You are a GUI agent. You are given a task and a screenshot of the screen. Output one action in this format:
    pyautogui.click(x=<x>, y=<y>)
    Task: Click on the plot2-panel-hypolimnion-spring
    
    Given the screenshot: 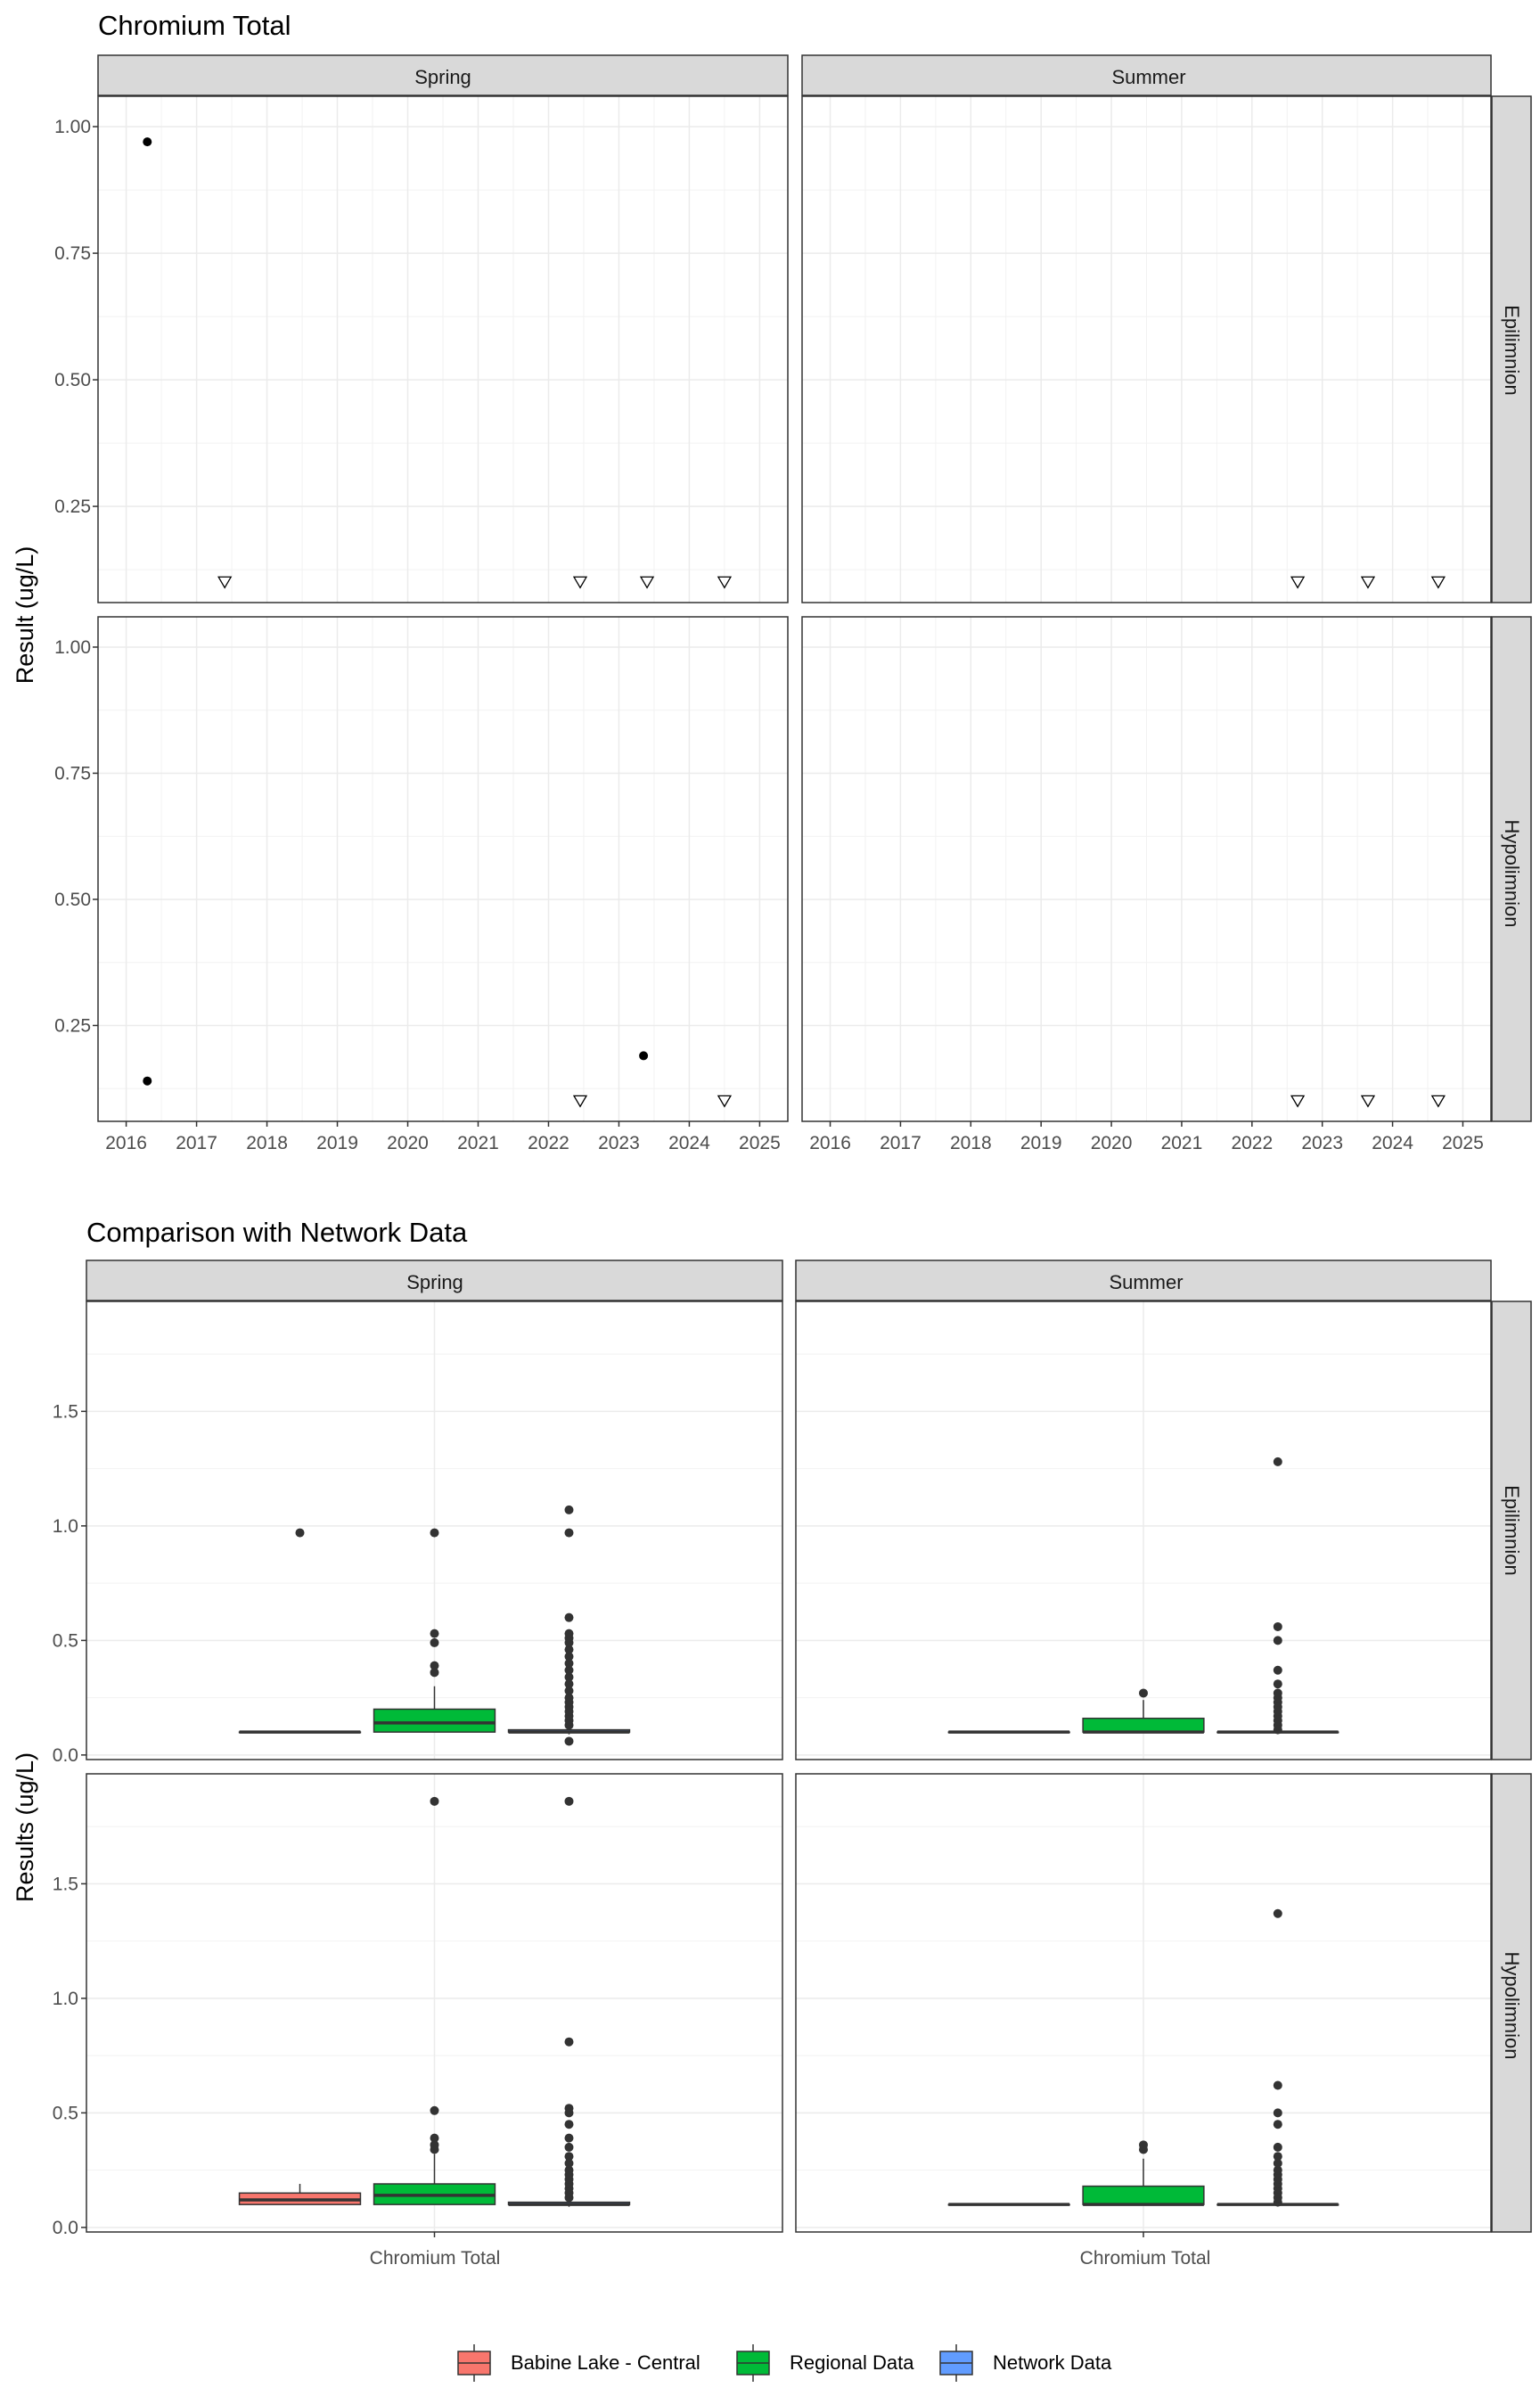 What is the action you would take?
    pyautogui.click(x=434, y=2003)
    